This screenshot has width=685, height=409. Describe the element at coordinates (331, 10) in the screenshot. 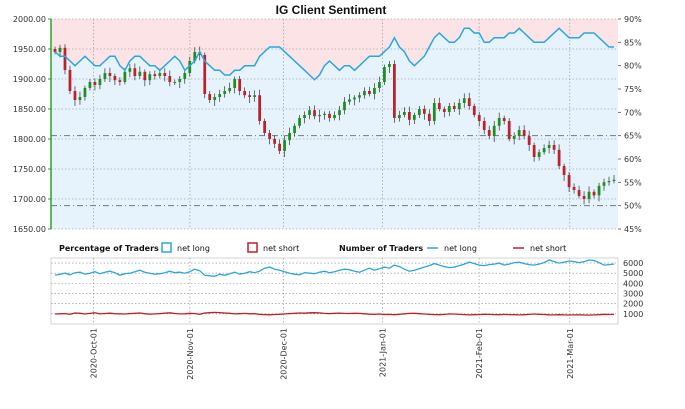

I see `chart-title: IG Client Sentiment` at that location.